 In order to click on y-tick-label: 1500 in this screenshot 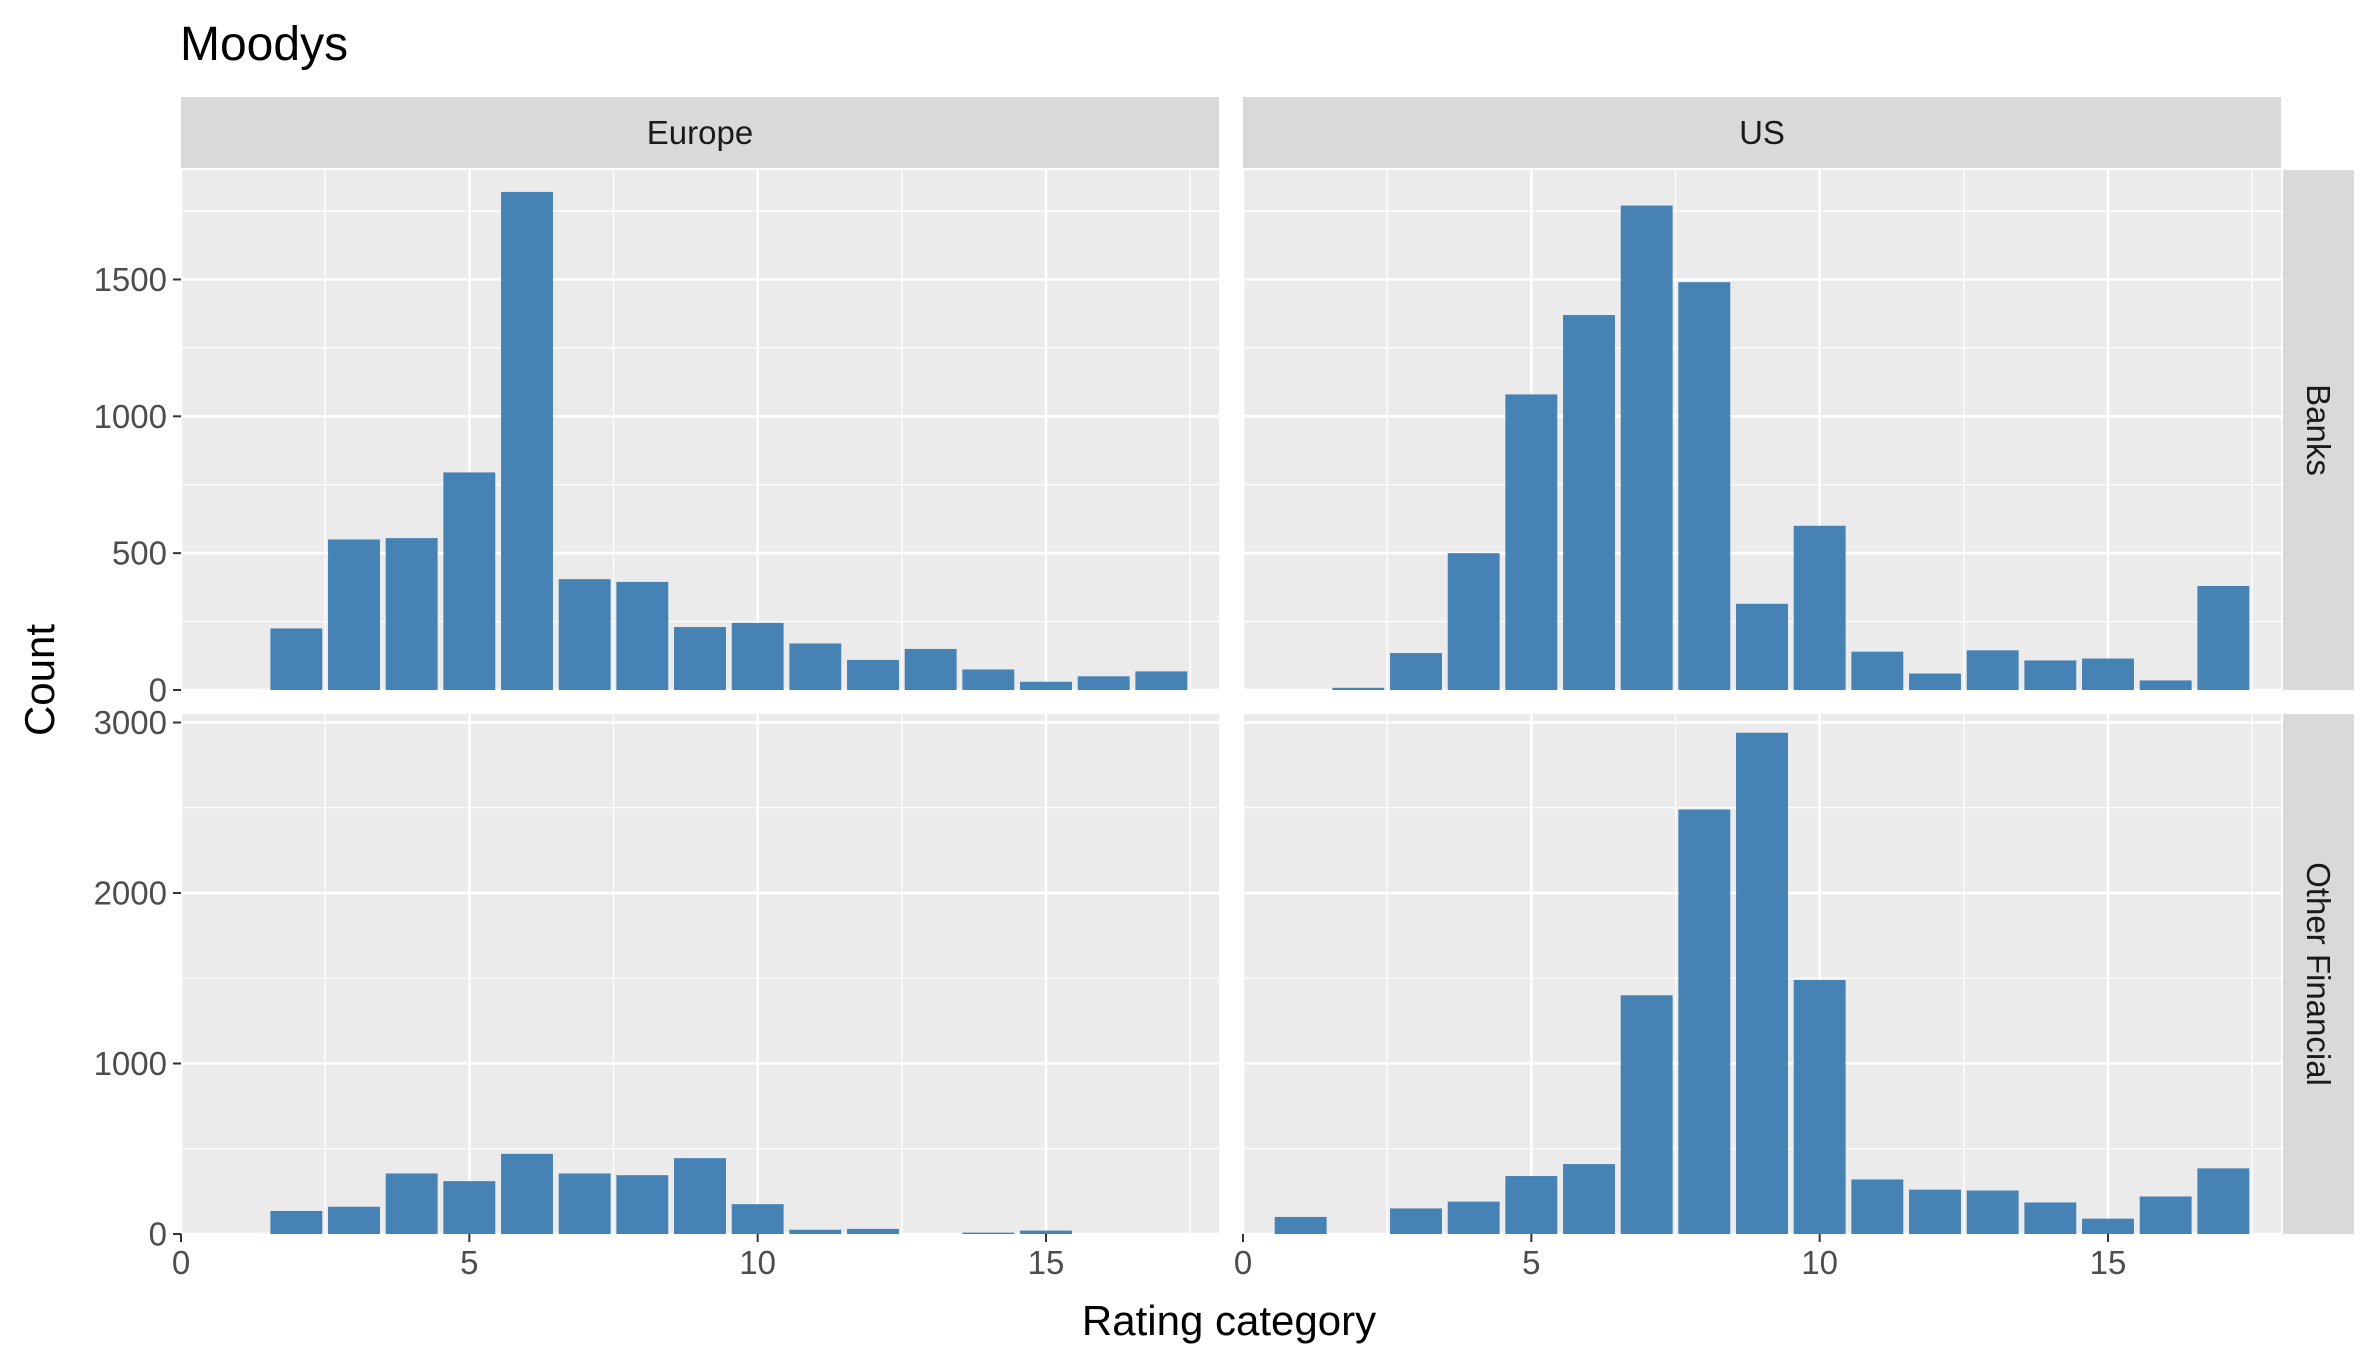, I will do `click(130, 279)`.